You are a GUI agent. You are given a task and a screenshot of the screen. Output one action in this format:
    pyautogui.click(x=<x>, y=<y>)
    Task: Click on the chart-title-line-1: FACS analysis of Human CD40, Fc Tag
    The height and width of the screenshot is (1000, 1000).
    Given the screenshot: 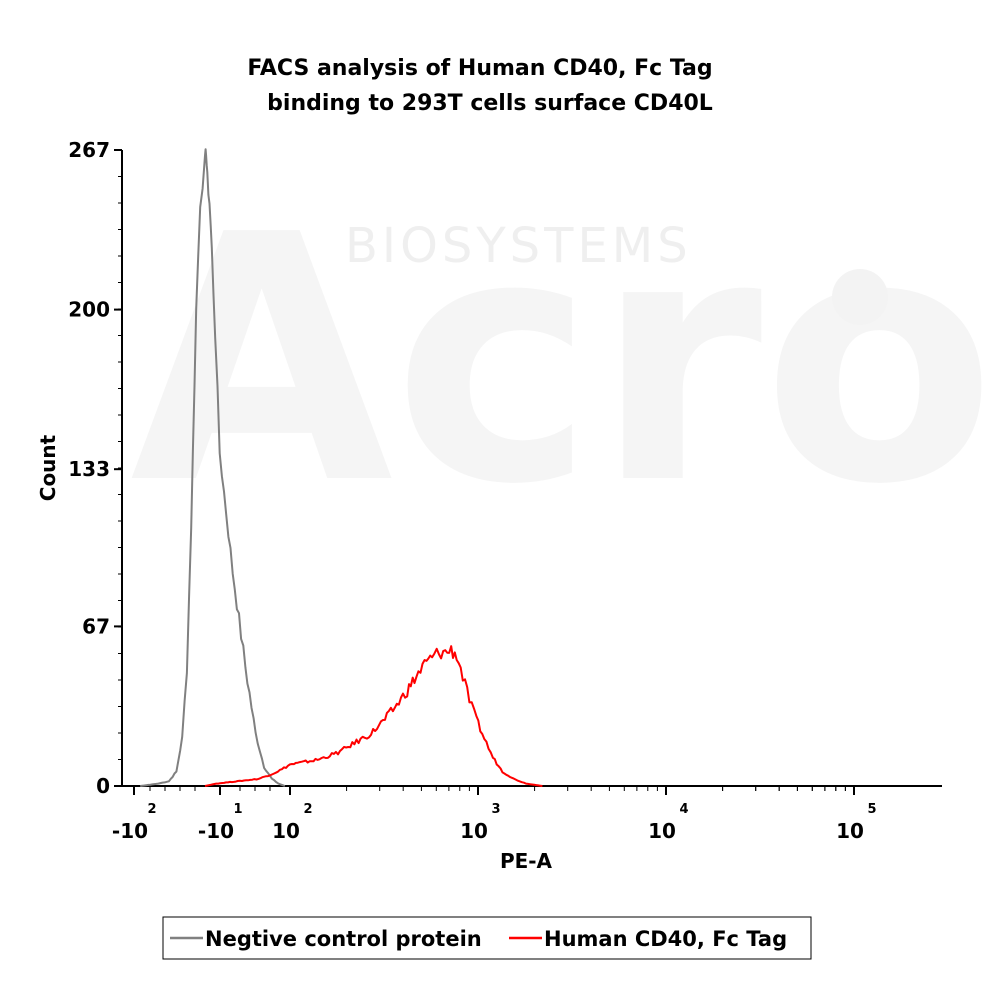 What is the action you would take?
    pyautogui.click(x=479, y=68)
    